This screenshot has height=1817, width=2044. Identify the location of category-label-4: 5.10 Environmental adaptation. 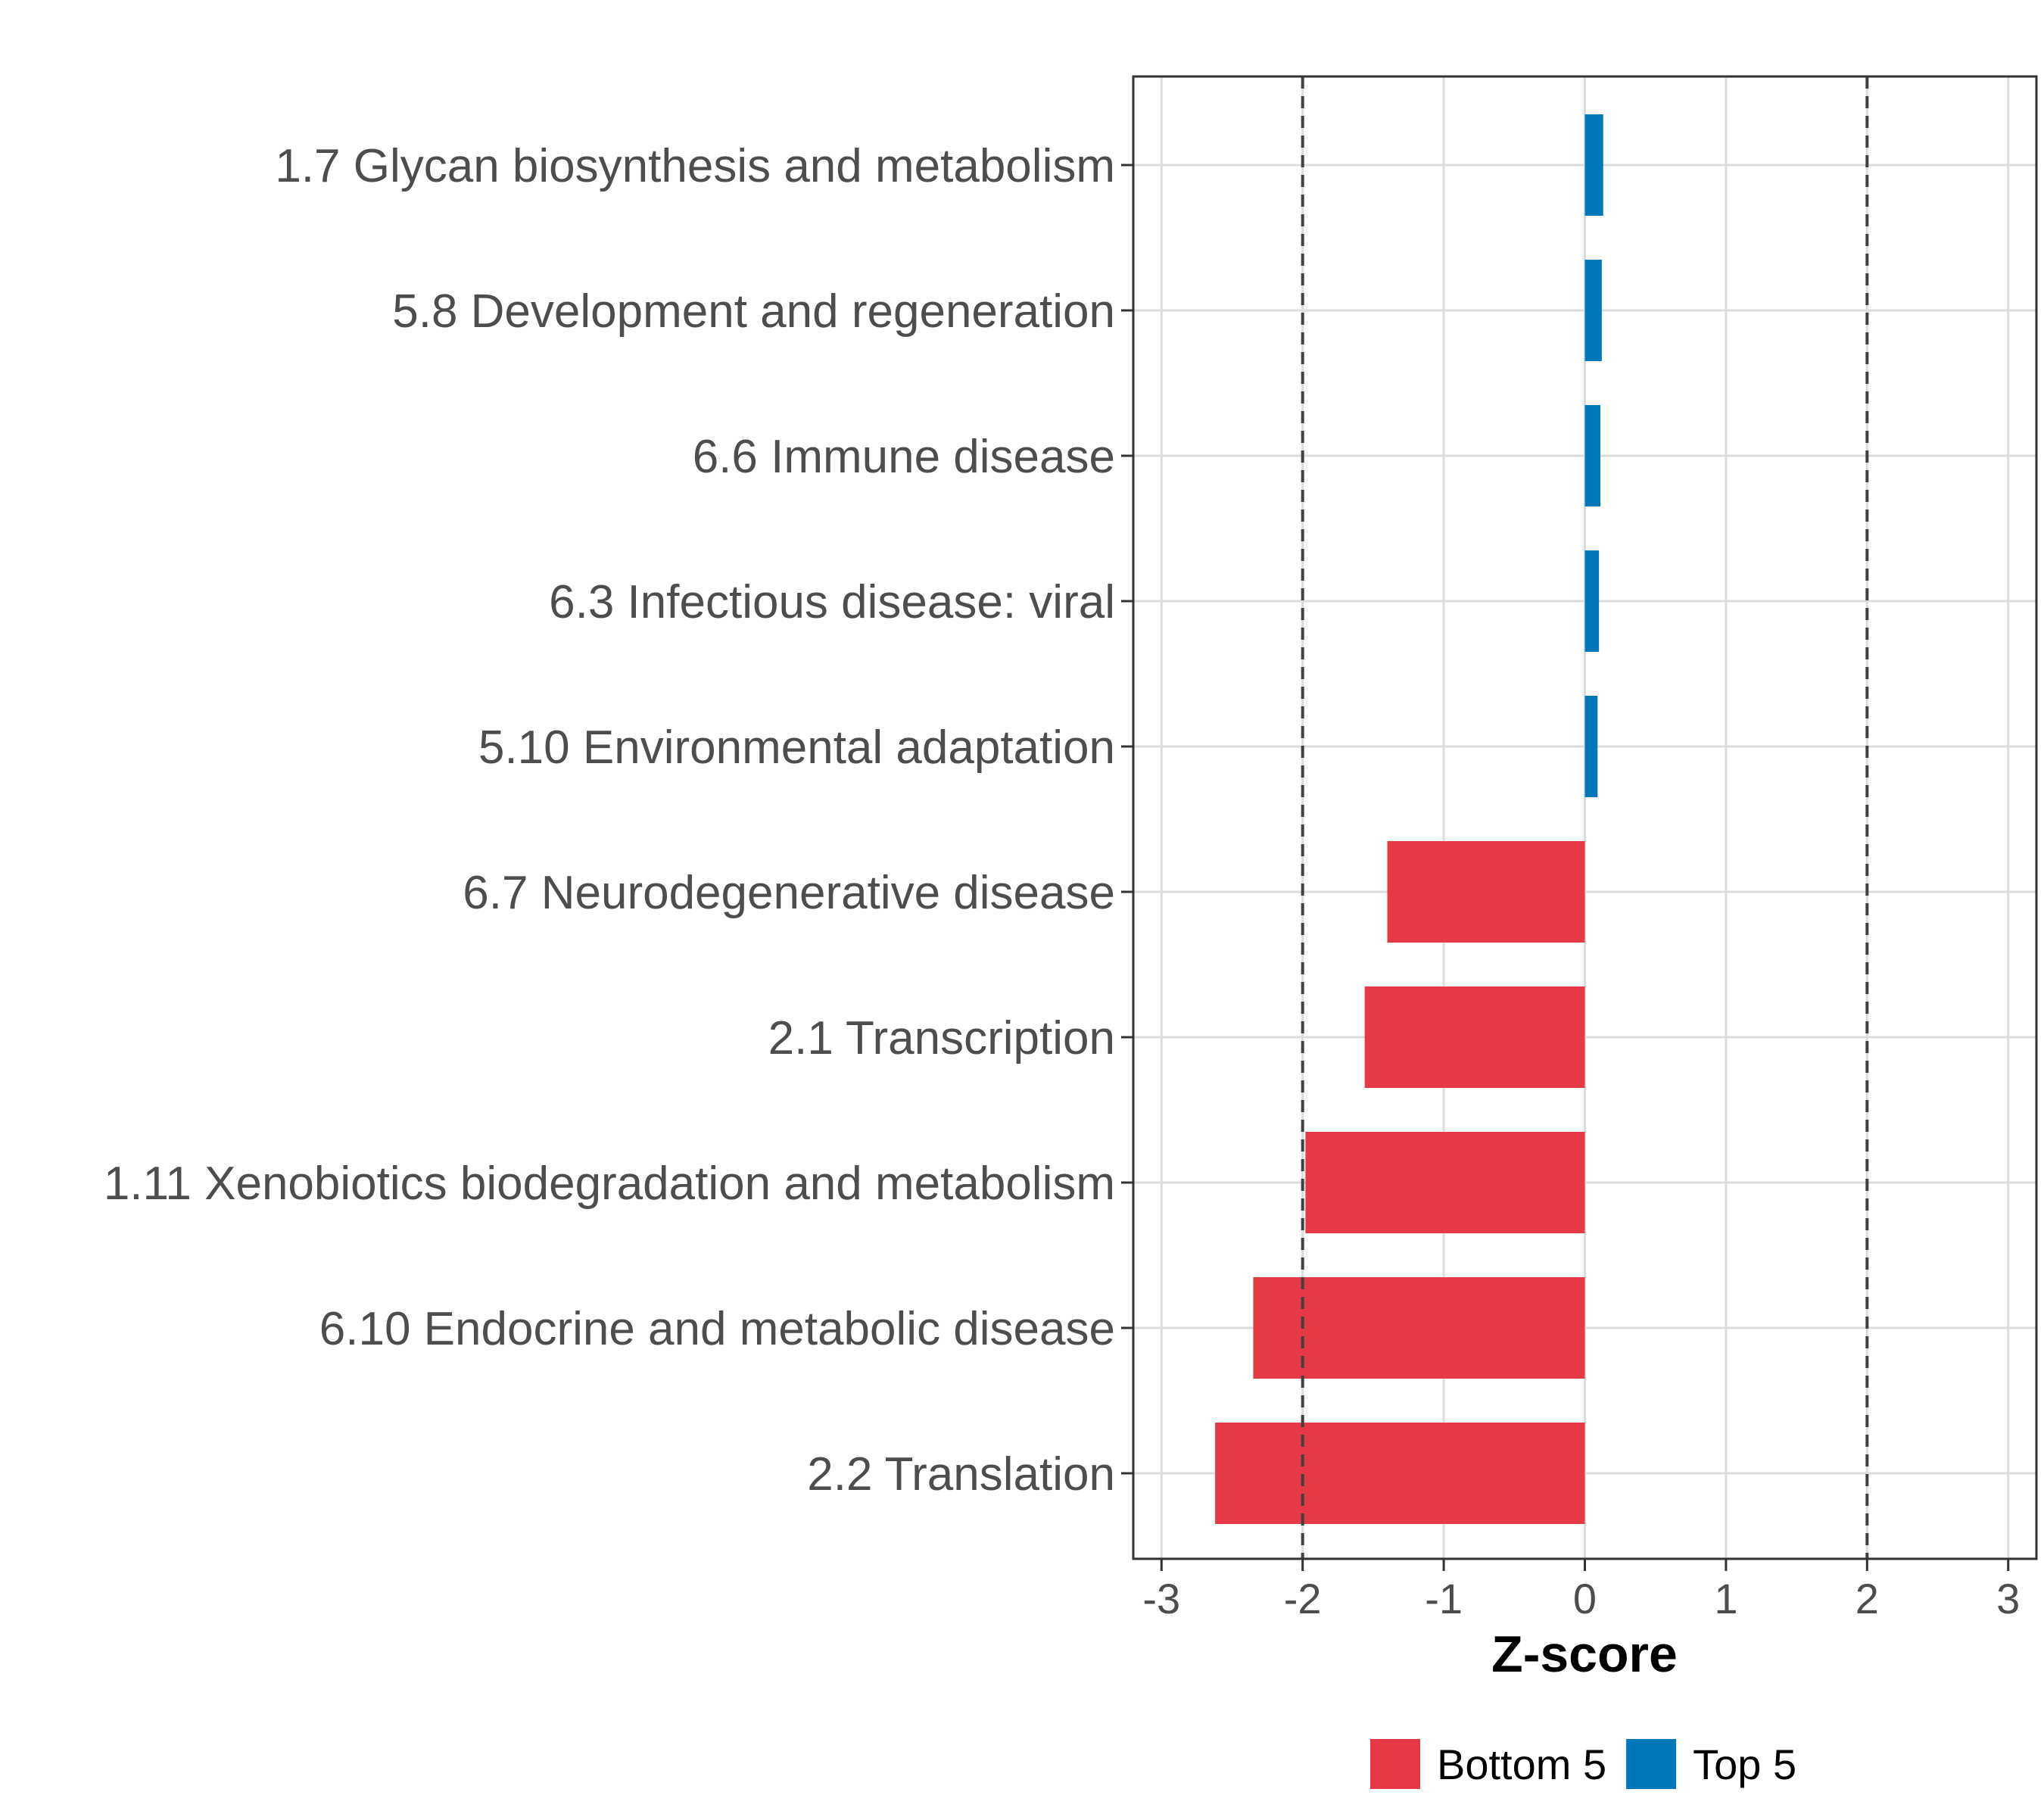
(796, 748).